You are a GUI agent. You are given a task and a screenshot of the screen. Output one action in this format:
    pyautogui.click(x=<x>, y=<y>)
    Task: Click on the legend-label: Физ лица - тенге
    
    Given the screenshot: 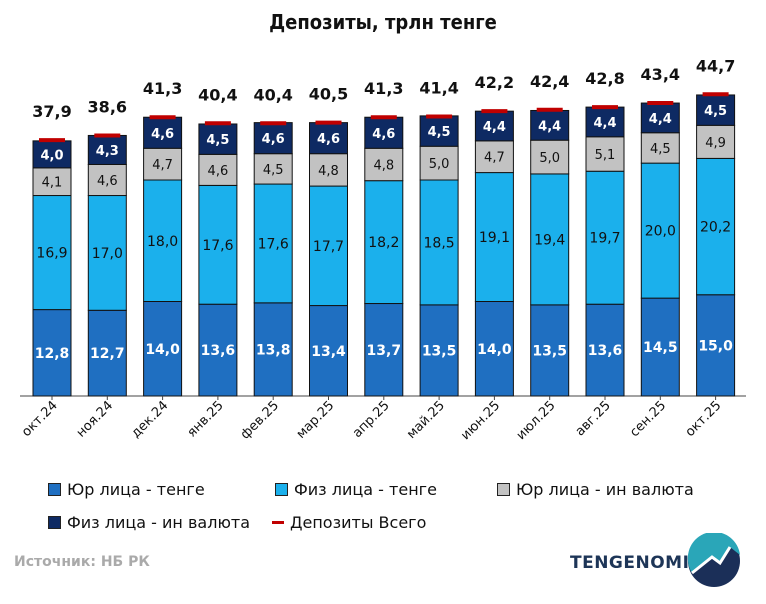 What is the action you would take?
    pyautogui.click(x=365, y=489)
    